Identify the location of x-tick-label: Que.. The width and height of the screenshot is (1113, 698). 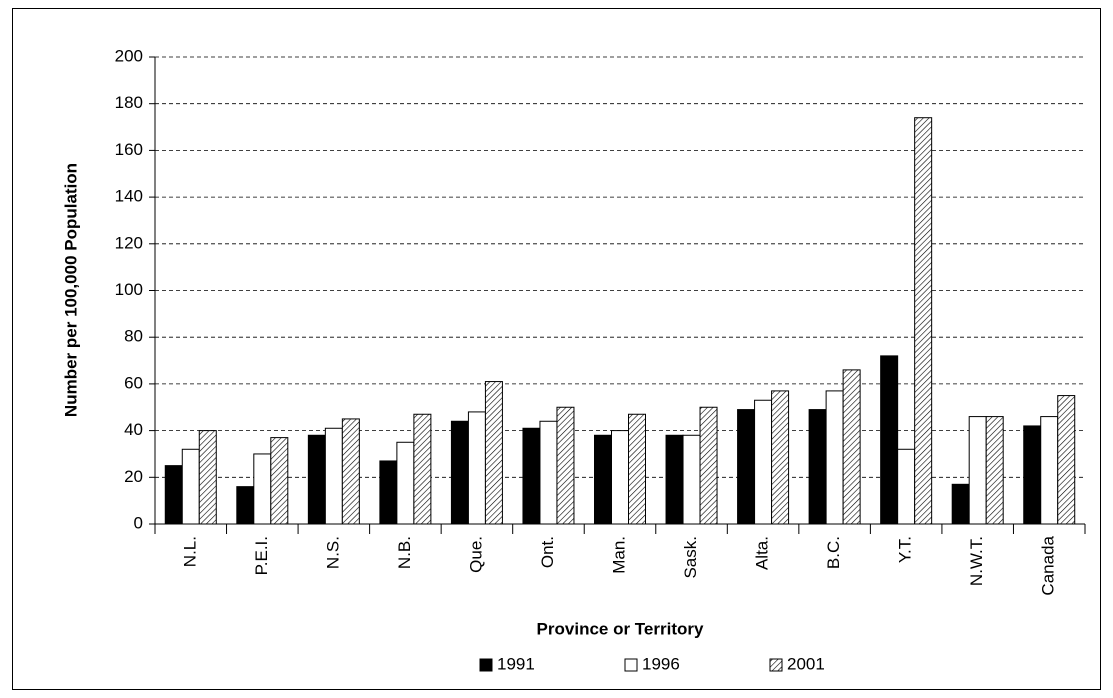
(475, 554).